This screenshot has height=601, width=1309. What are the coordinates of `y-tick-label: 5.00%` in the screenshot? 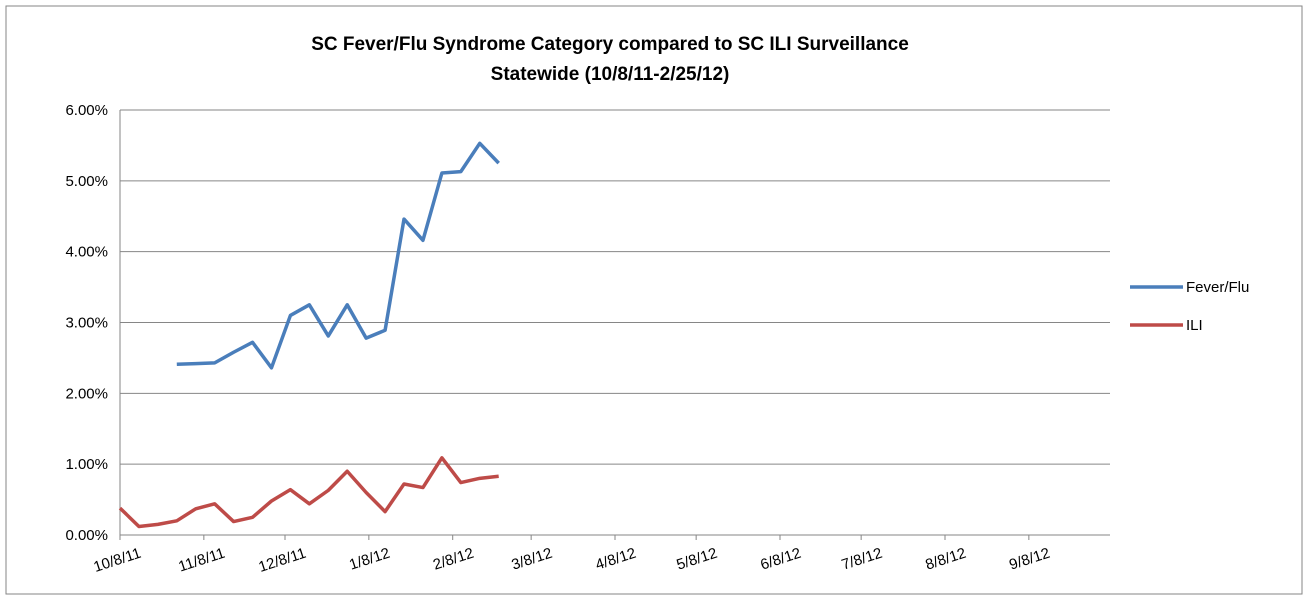 It's located at (86, 181).